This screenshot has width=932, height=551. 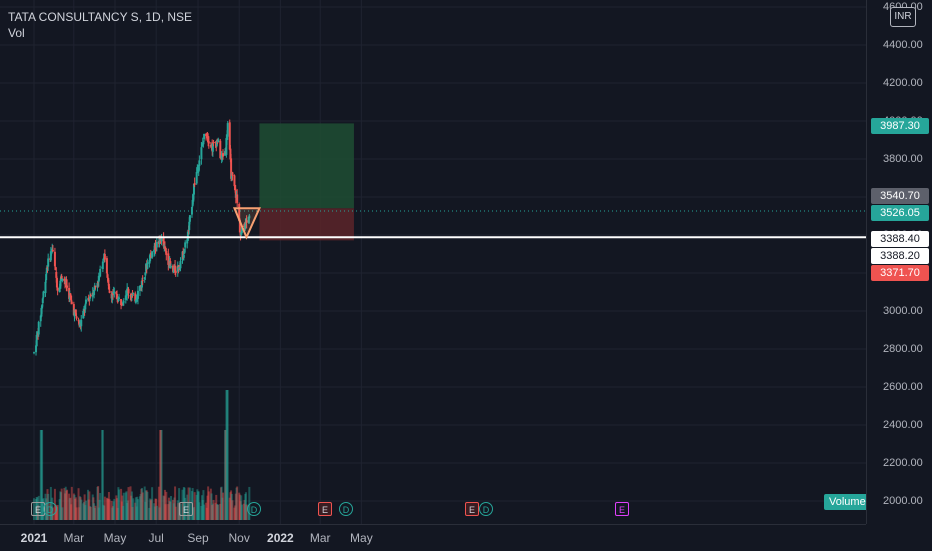 What do you see at coordinates (903, 17) in the screenshot?
I see `currency-button: INR` at bounding box center [903, 17].